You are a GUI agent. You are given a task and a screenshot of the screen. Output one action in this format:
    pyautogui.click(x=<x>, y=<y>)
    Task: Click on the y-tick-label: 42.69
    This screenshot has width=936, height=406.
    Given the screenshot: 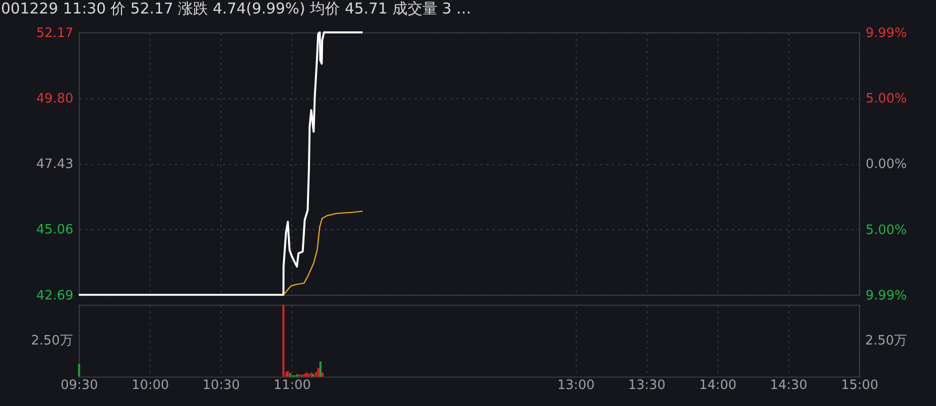 What is the action you would take?
    pyautogui.click(x=55, y=296)
    